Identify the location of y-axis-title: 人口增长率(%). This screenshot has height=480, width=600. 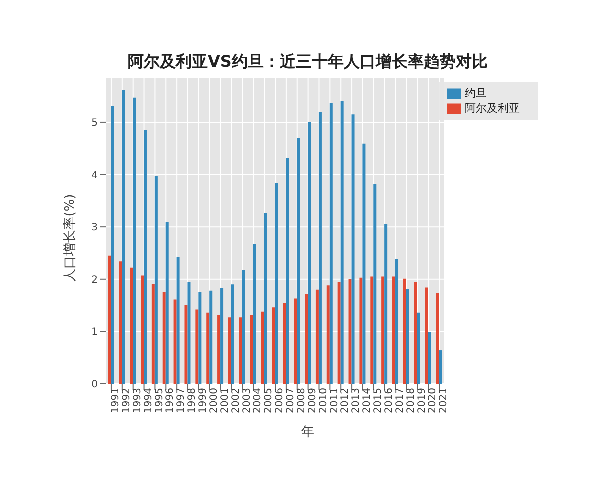
(70, 238).